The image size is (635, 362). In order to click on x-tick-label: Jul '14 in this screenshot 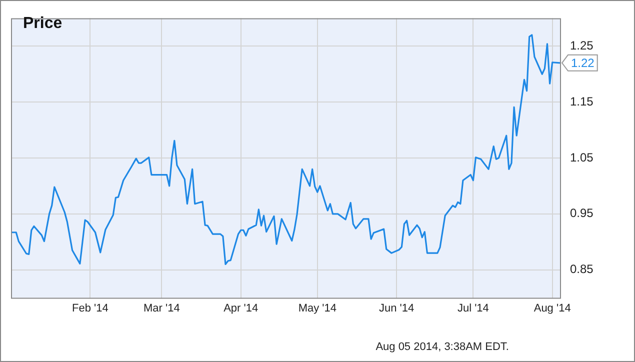, I will do `click(473, 308)`.